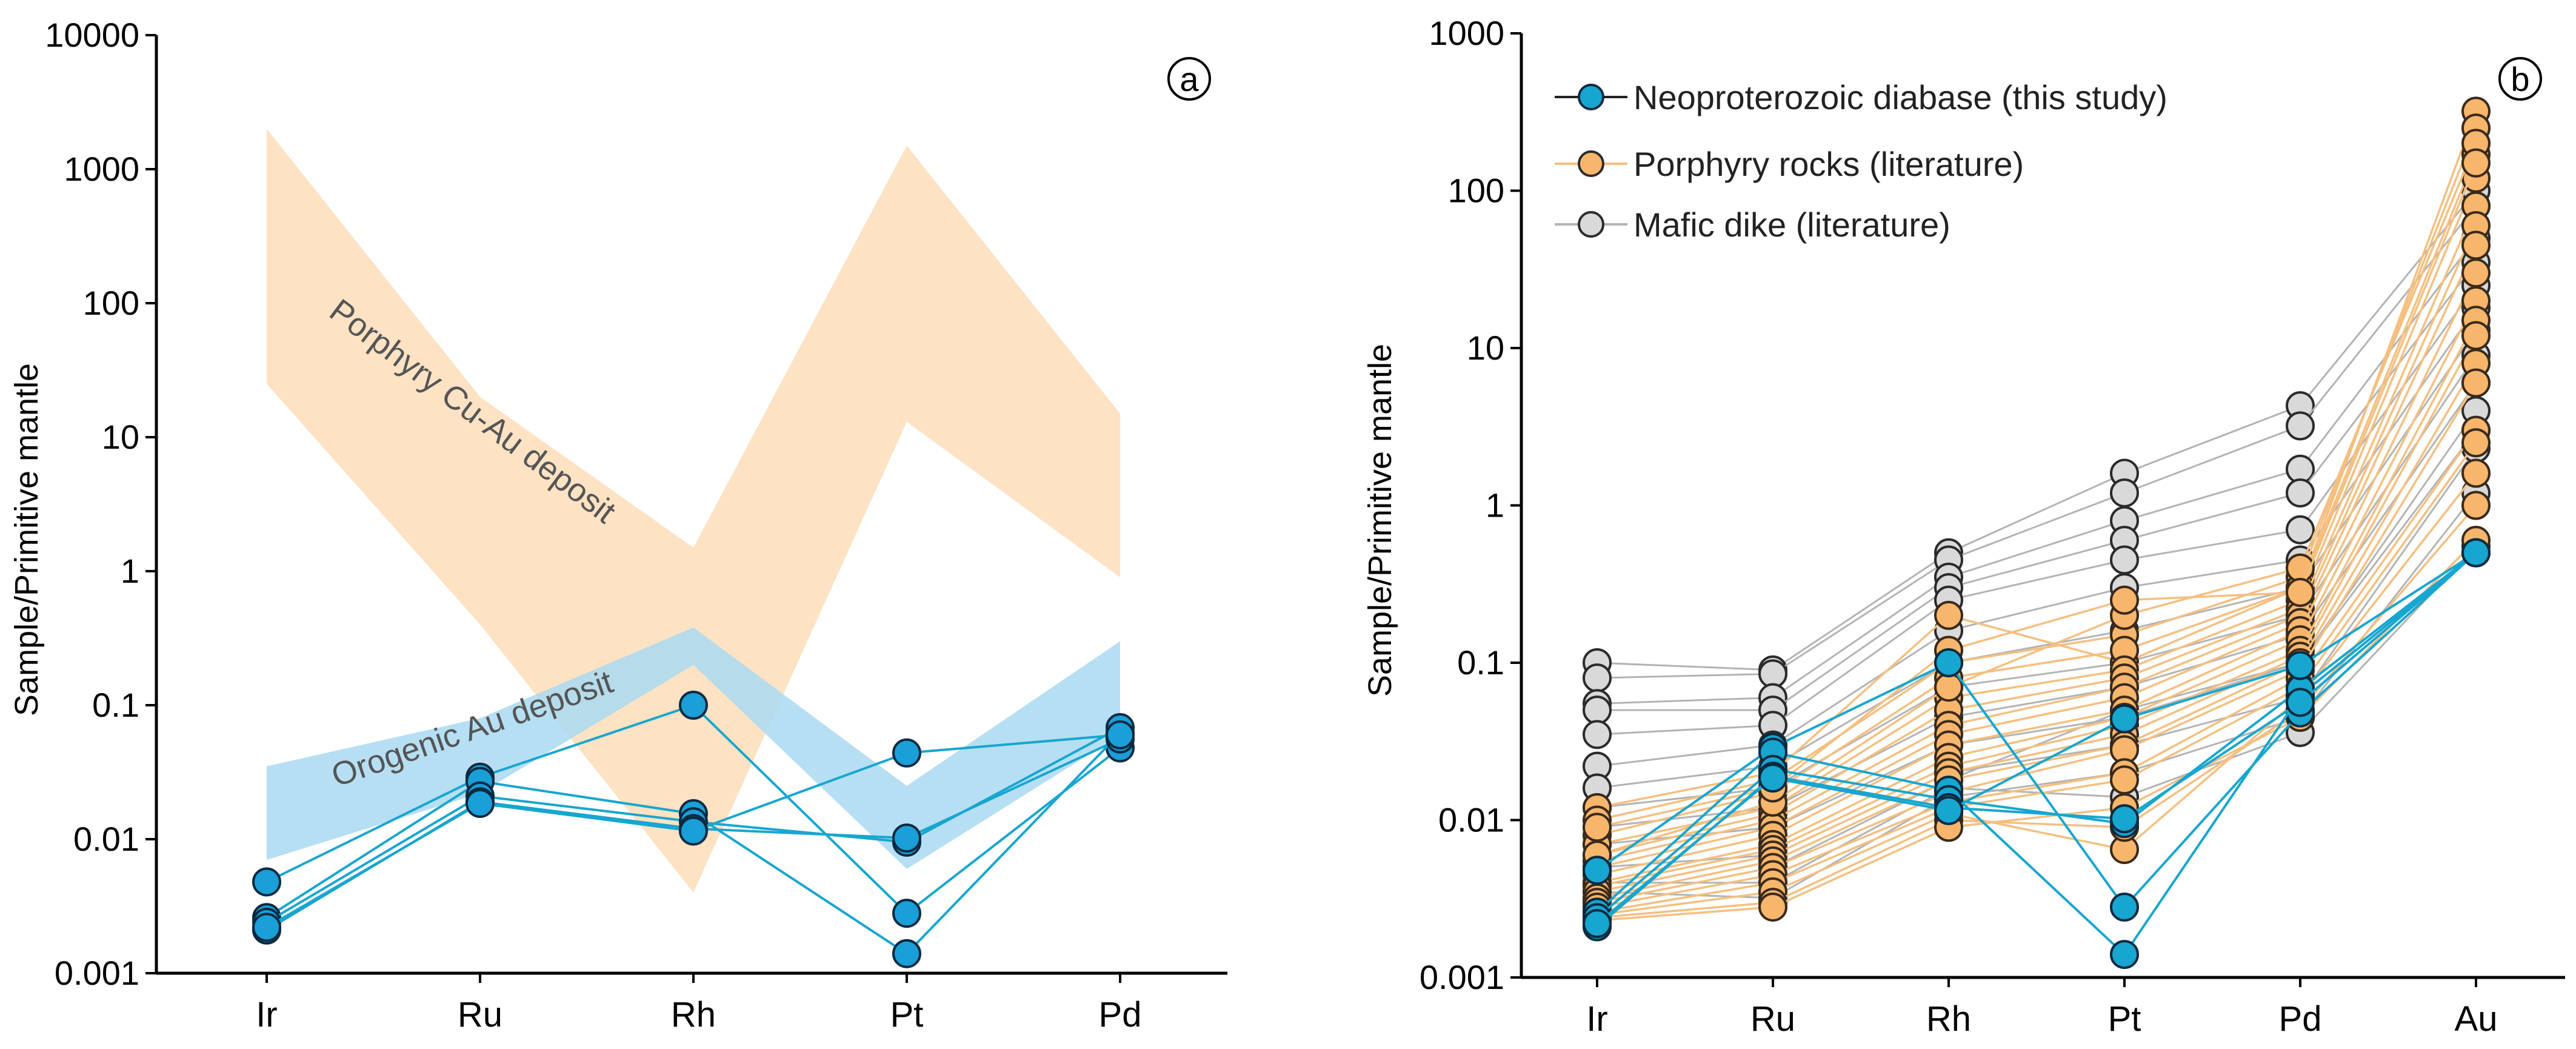  What do you see at coordinates (1120, 1014) in the screenshot?
I see `panel-a-xtick-label: Pd` at bounding box center [1120, 1014].